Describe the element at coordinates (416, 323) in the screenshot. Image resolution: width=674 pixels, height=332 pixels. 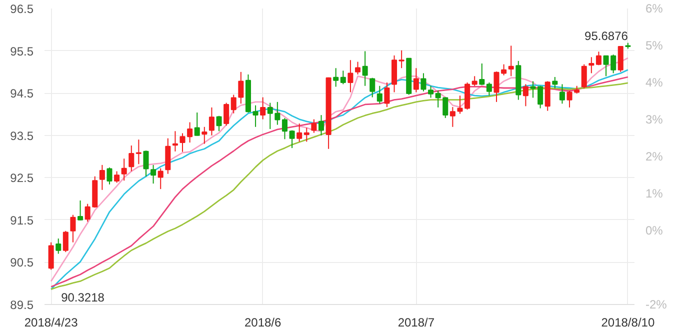
I see `x-tick-label: 2018/7` at that location.